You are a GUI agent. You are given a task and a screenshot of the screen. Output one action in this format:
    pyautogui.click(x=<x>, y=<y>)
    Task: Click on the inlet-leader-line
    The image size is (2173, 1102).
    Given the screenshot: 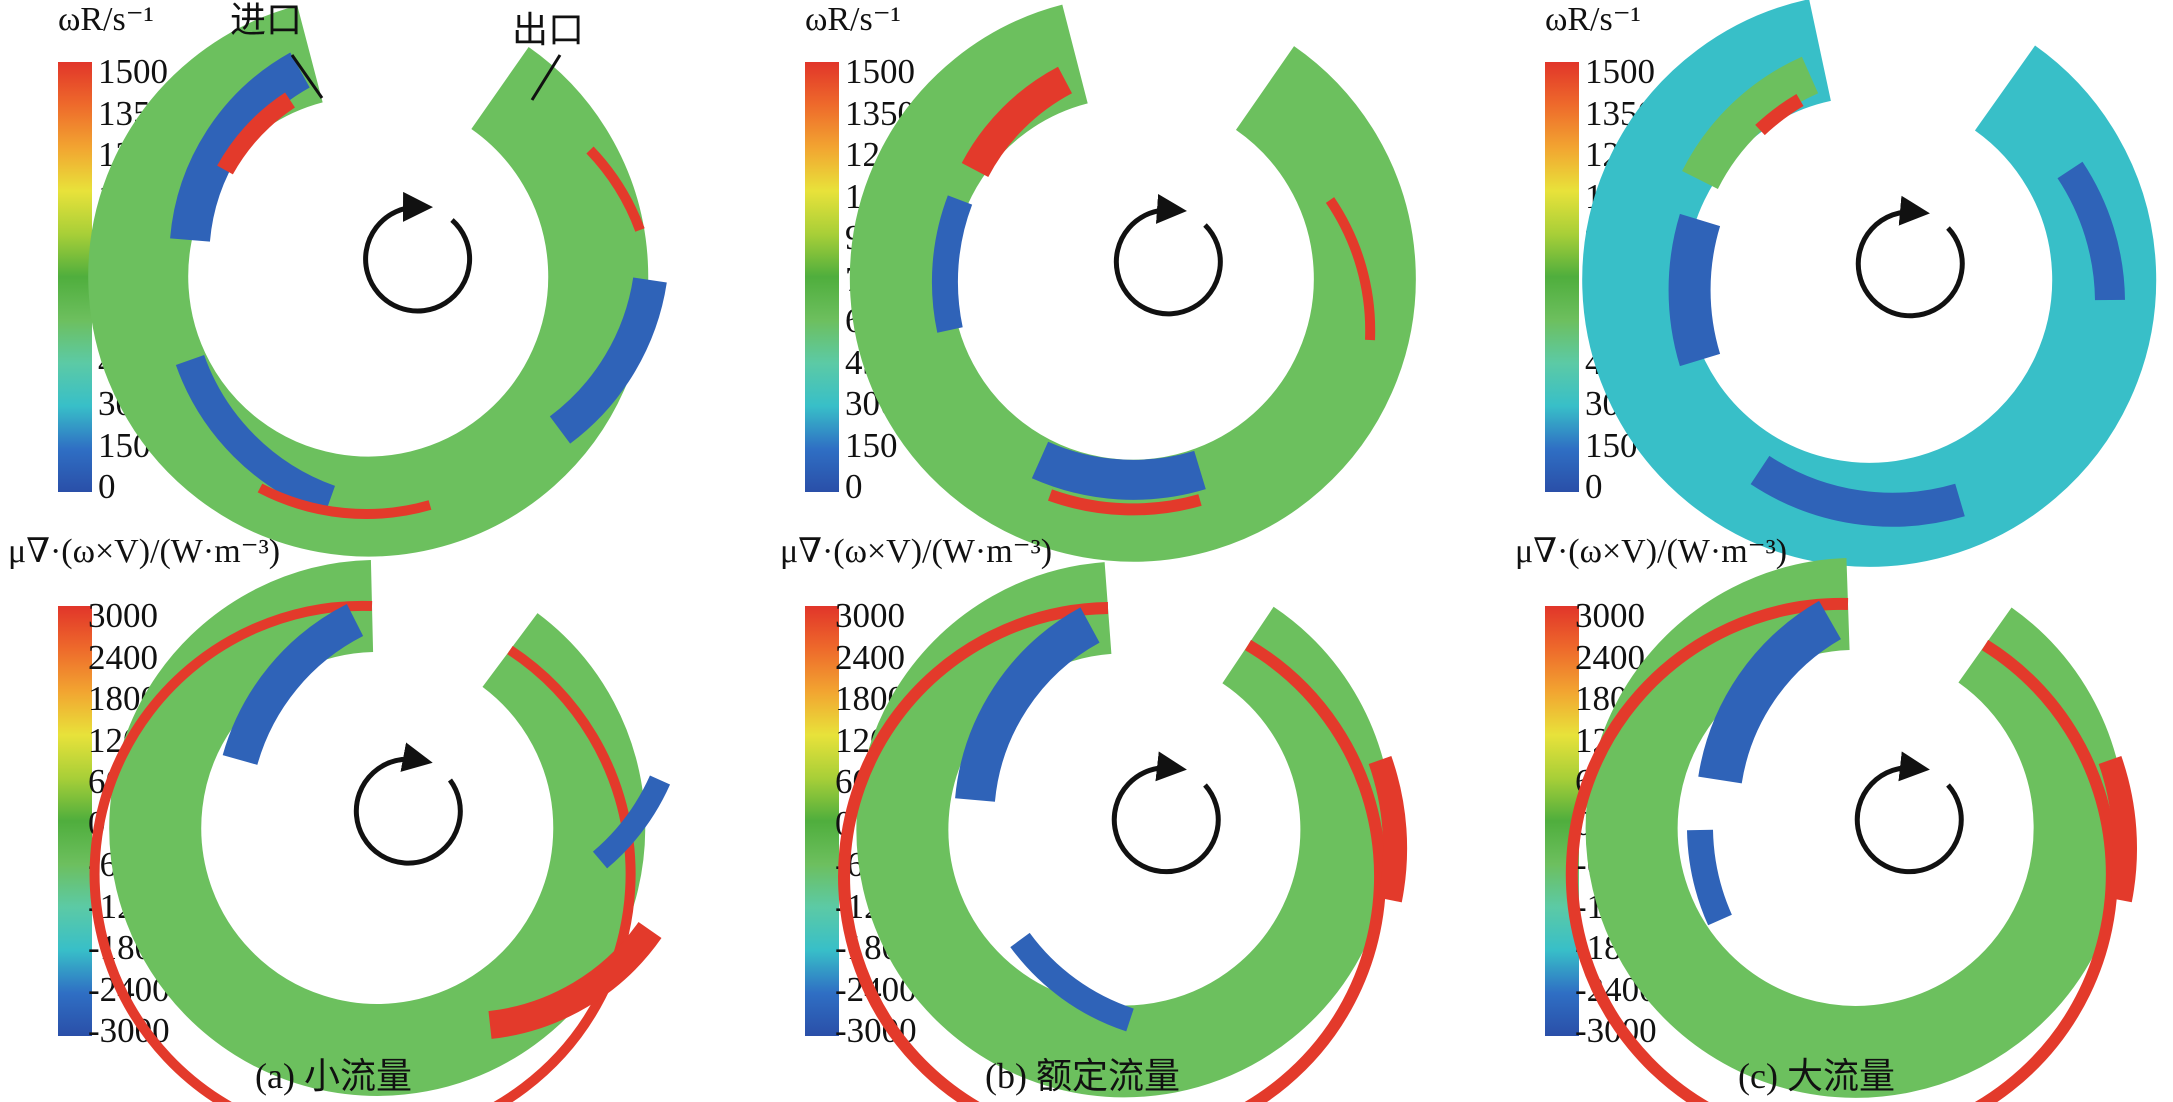 What is the action you would take?
    pyautogui.click(x=307, y=76)
    